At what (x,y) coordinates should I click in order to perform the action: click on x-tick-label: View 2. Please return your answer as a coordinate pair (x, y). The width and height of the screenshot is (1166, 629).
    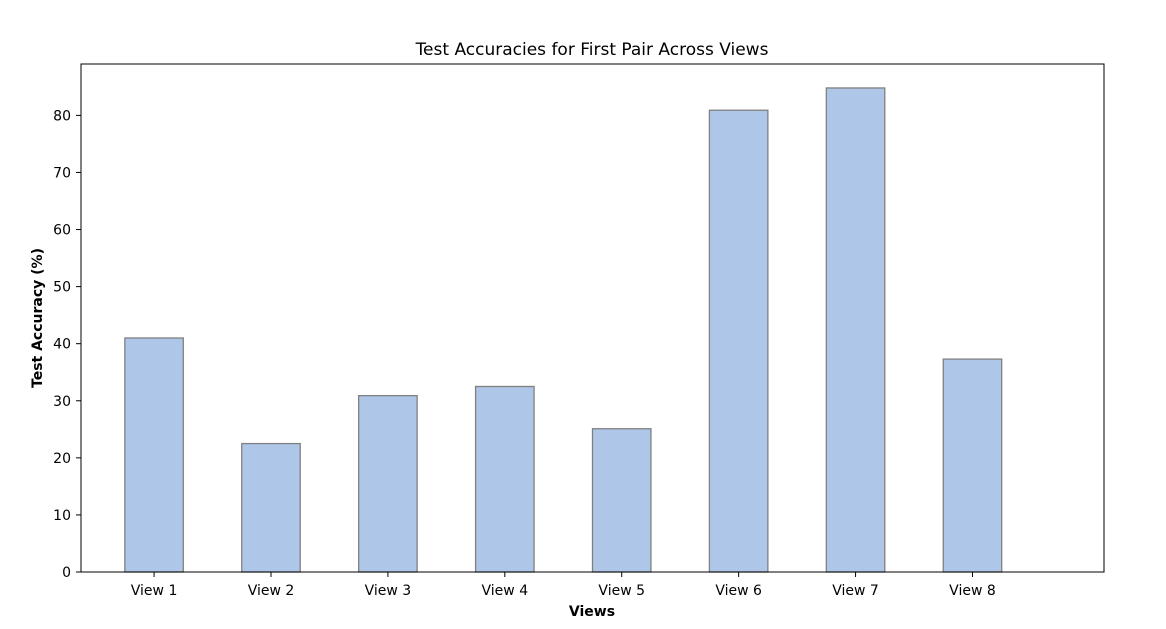
    Looking at the image, I should click on (271, 591).